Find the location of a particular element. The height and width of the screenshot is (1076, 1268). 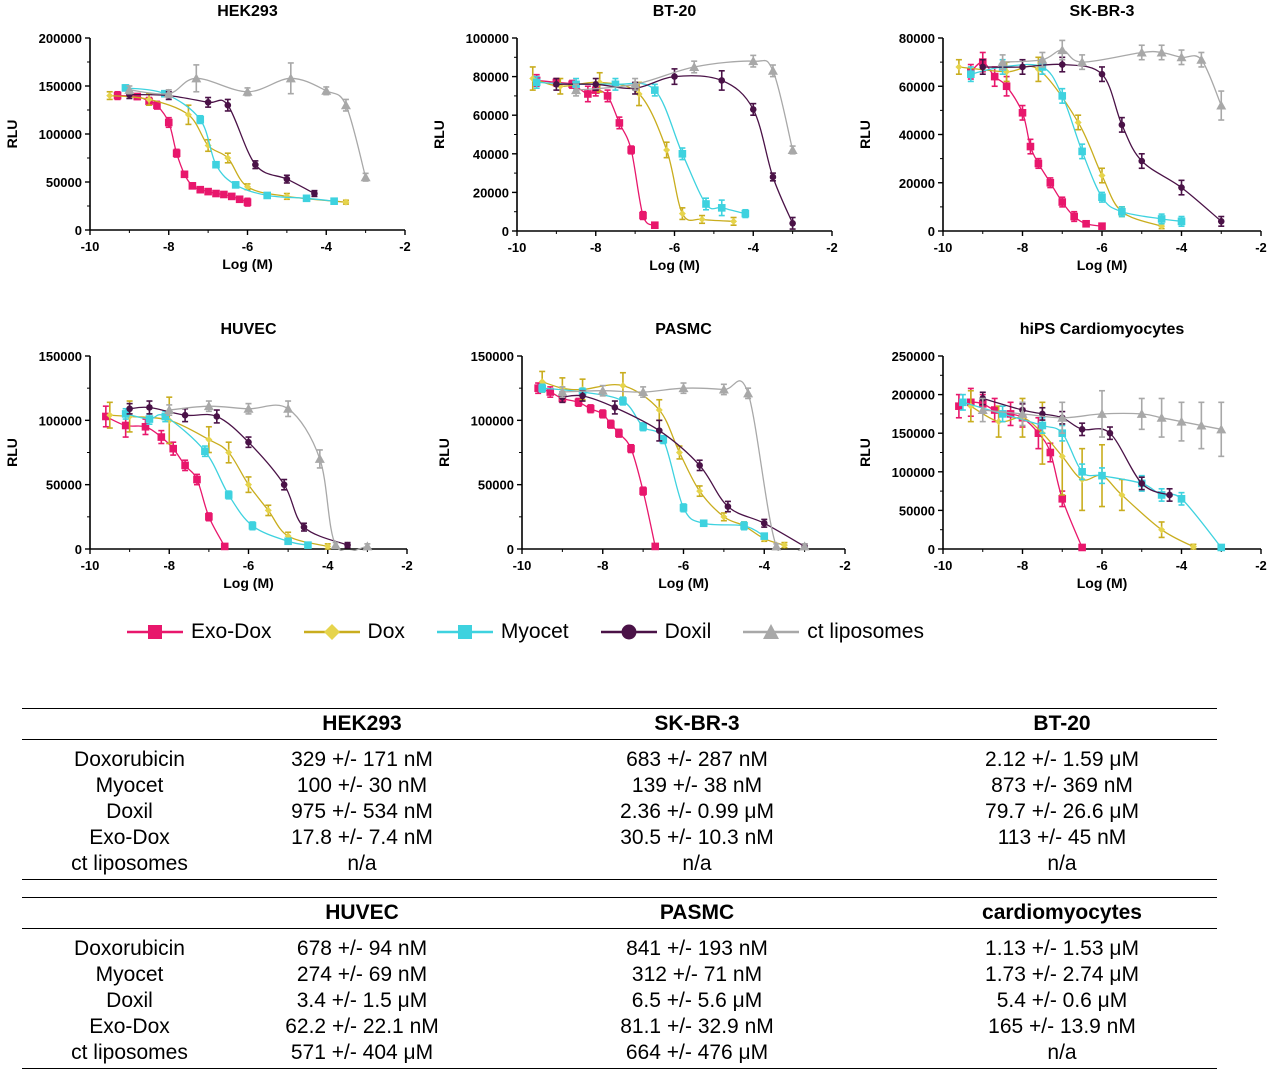

table-cell: 1.73 +/- 2.74 μM is located at coordinates (1062, 974).